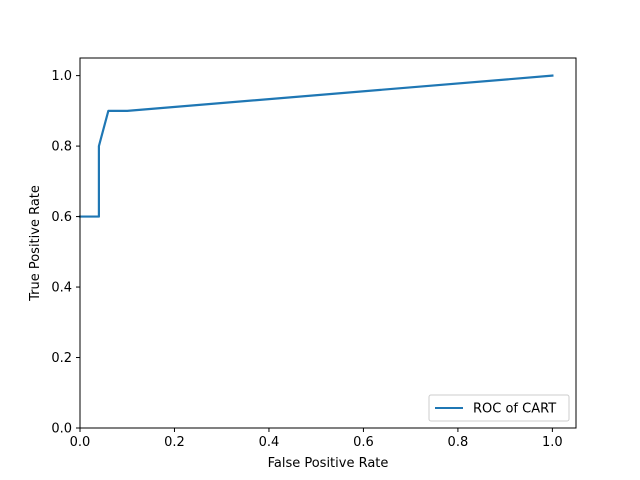 The image size is (640, 480). What do you see at coordinates (174, 442) in the screenshot?
I see `x-tick-label: 0.2` at bounding box center [174, 442].